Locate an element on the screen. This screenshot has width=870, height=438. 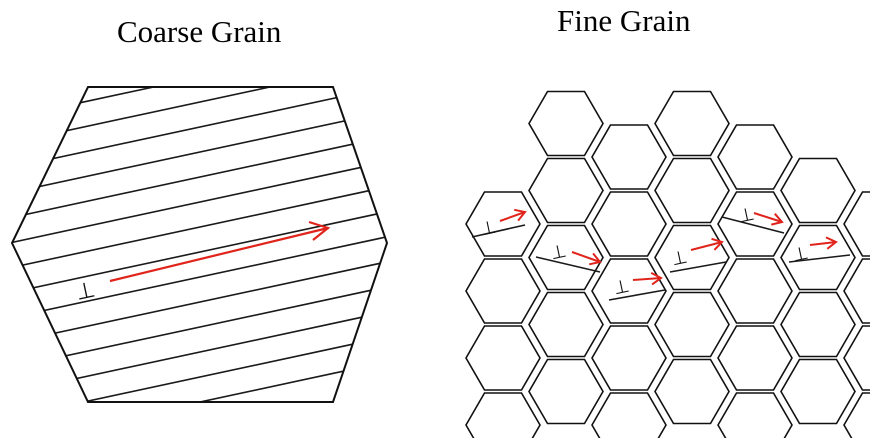
fine-dislocation-markers: ⊥ ⊥ ⊥ ⊥ ⊥ ⊥ is located at coordinates (661, 252).